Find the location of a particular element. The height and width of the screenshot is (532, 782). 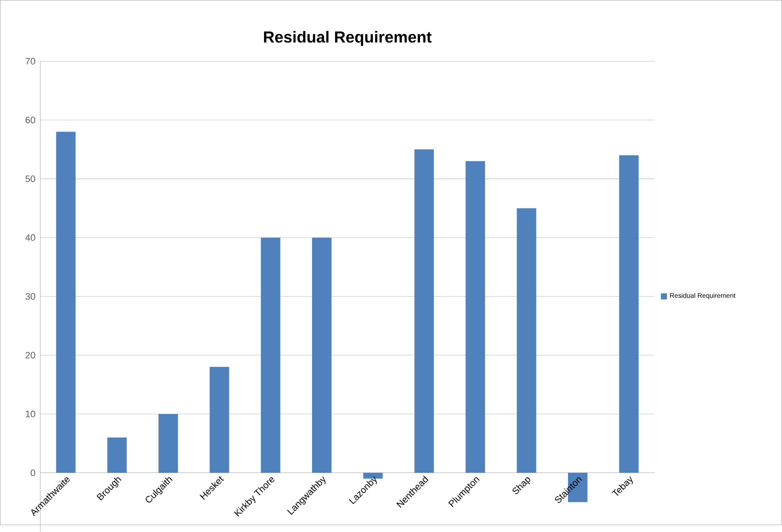

y-tick-label: 50 is located at coordinates (31, 179).